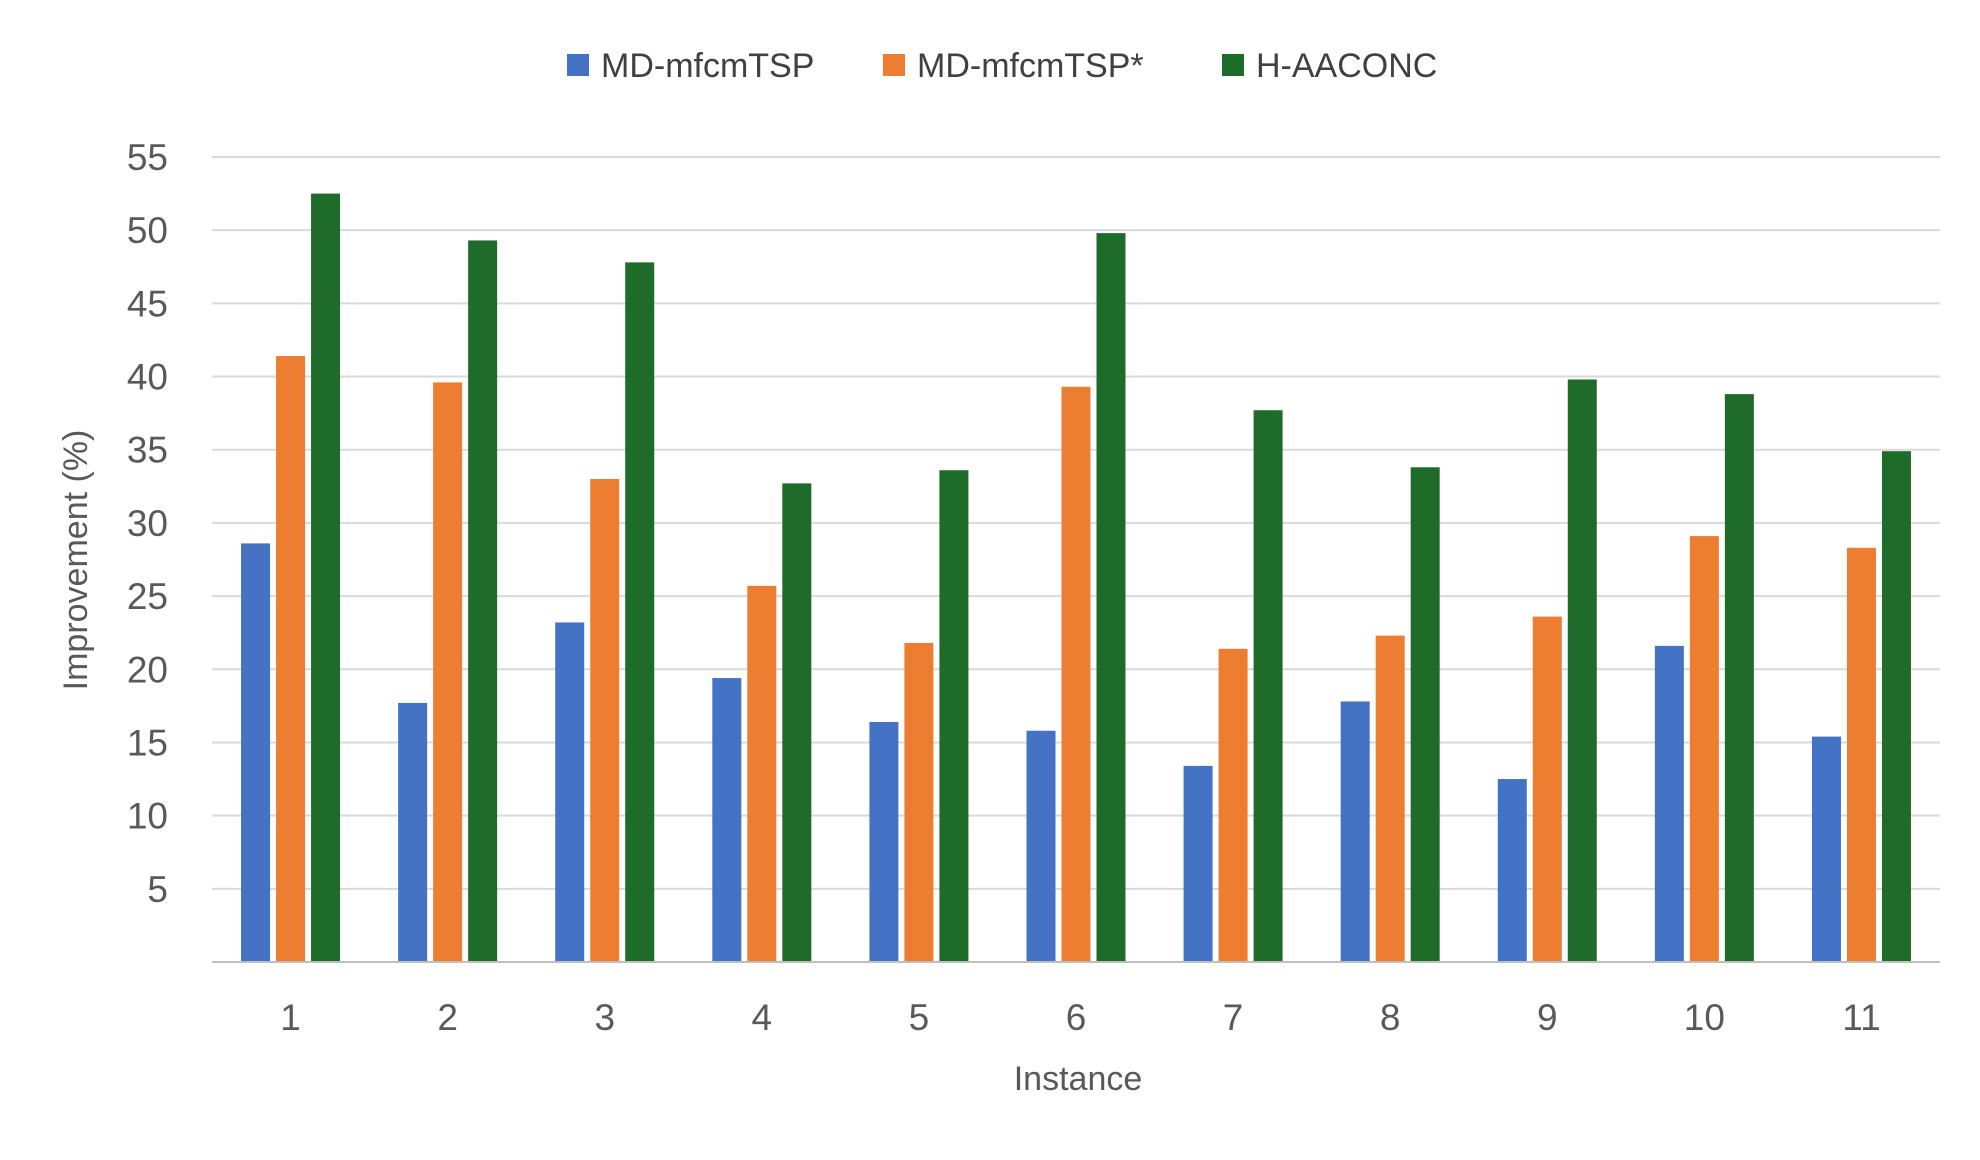 The height and width of the screenshot is (1160, 1980). Describe the element at coordinates (447, 1017) in the screenshot. I see `x-tick-label: 2` at that location.